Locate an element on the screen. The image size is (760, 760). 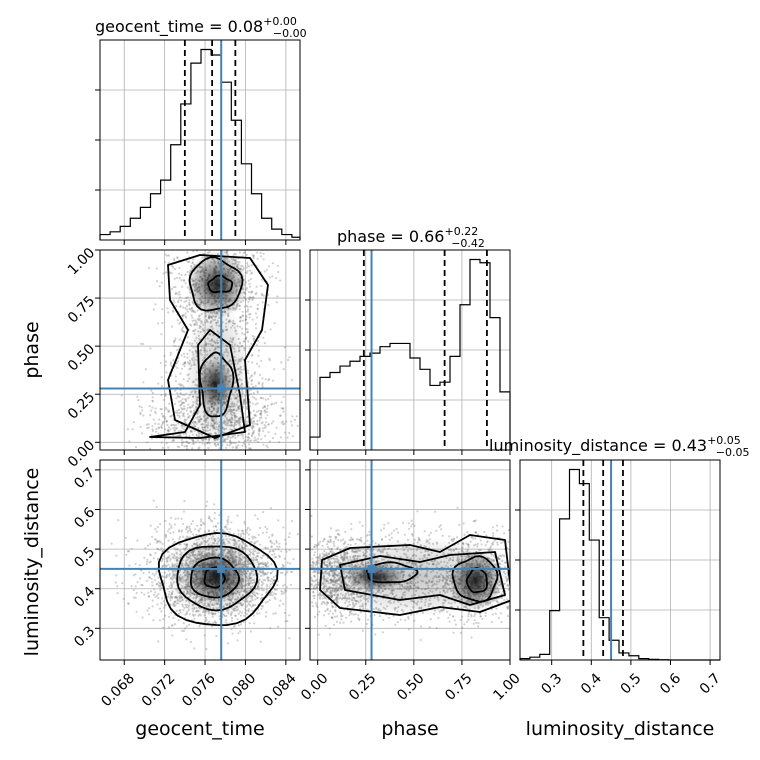
x-tick-label: 0.068 is located at coordinates (118, 690).